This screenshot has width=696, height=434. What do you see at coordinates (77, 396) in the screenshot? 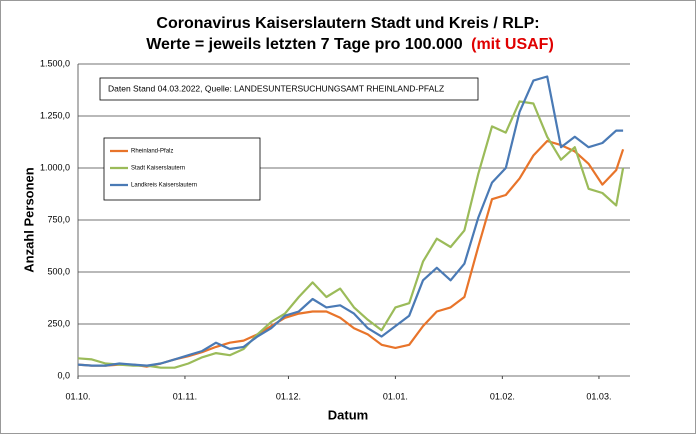
I see `x-tick-label: 01.10.` at bounding box center [77, 396].